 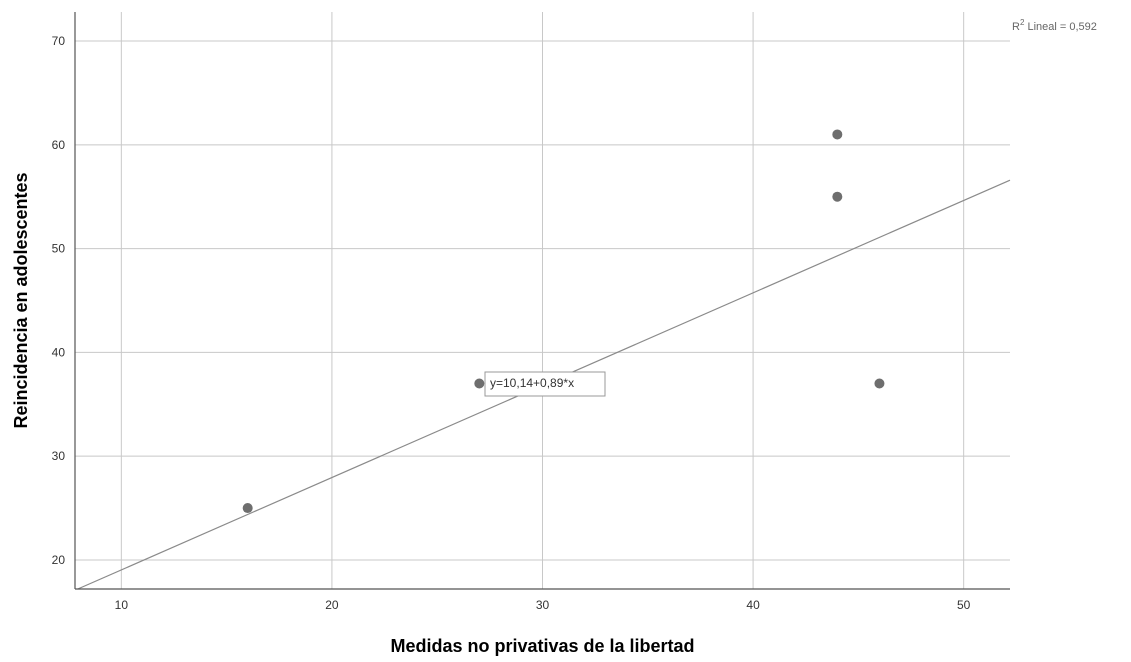 I want to click on x-axis-title: Medidas no privativas de la libertad, so click(x=542, y=646).